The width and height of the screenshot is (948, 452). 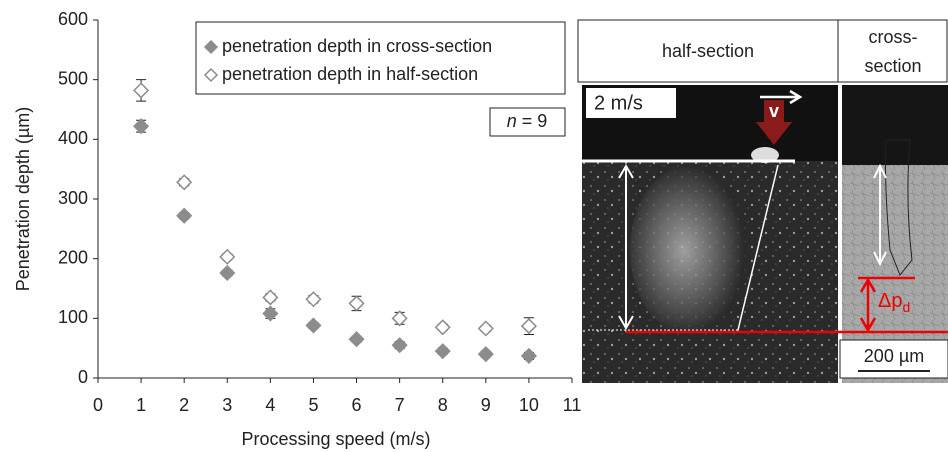 I want to click on delta-label: Δpd, so click(x=894, y=302).